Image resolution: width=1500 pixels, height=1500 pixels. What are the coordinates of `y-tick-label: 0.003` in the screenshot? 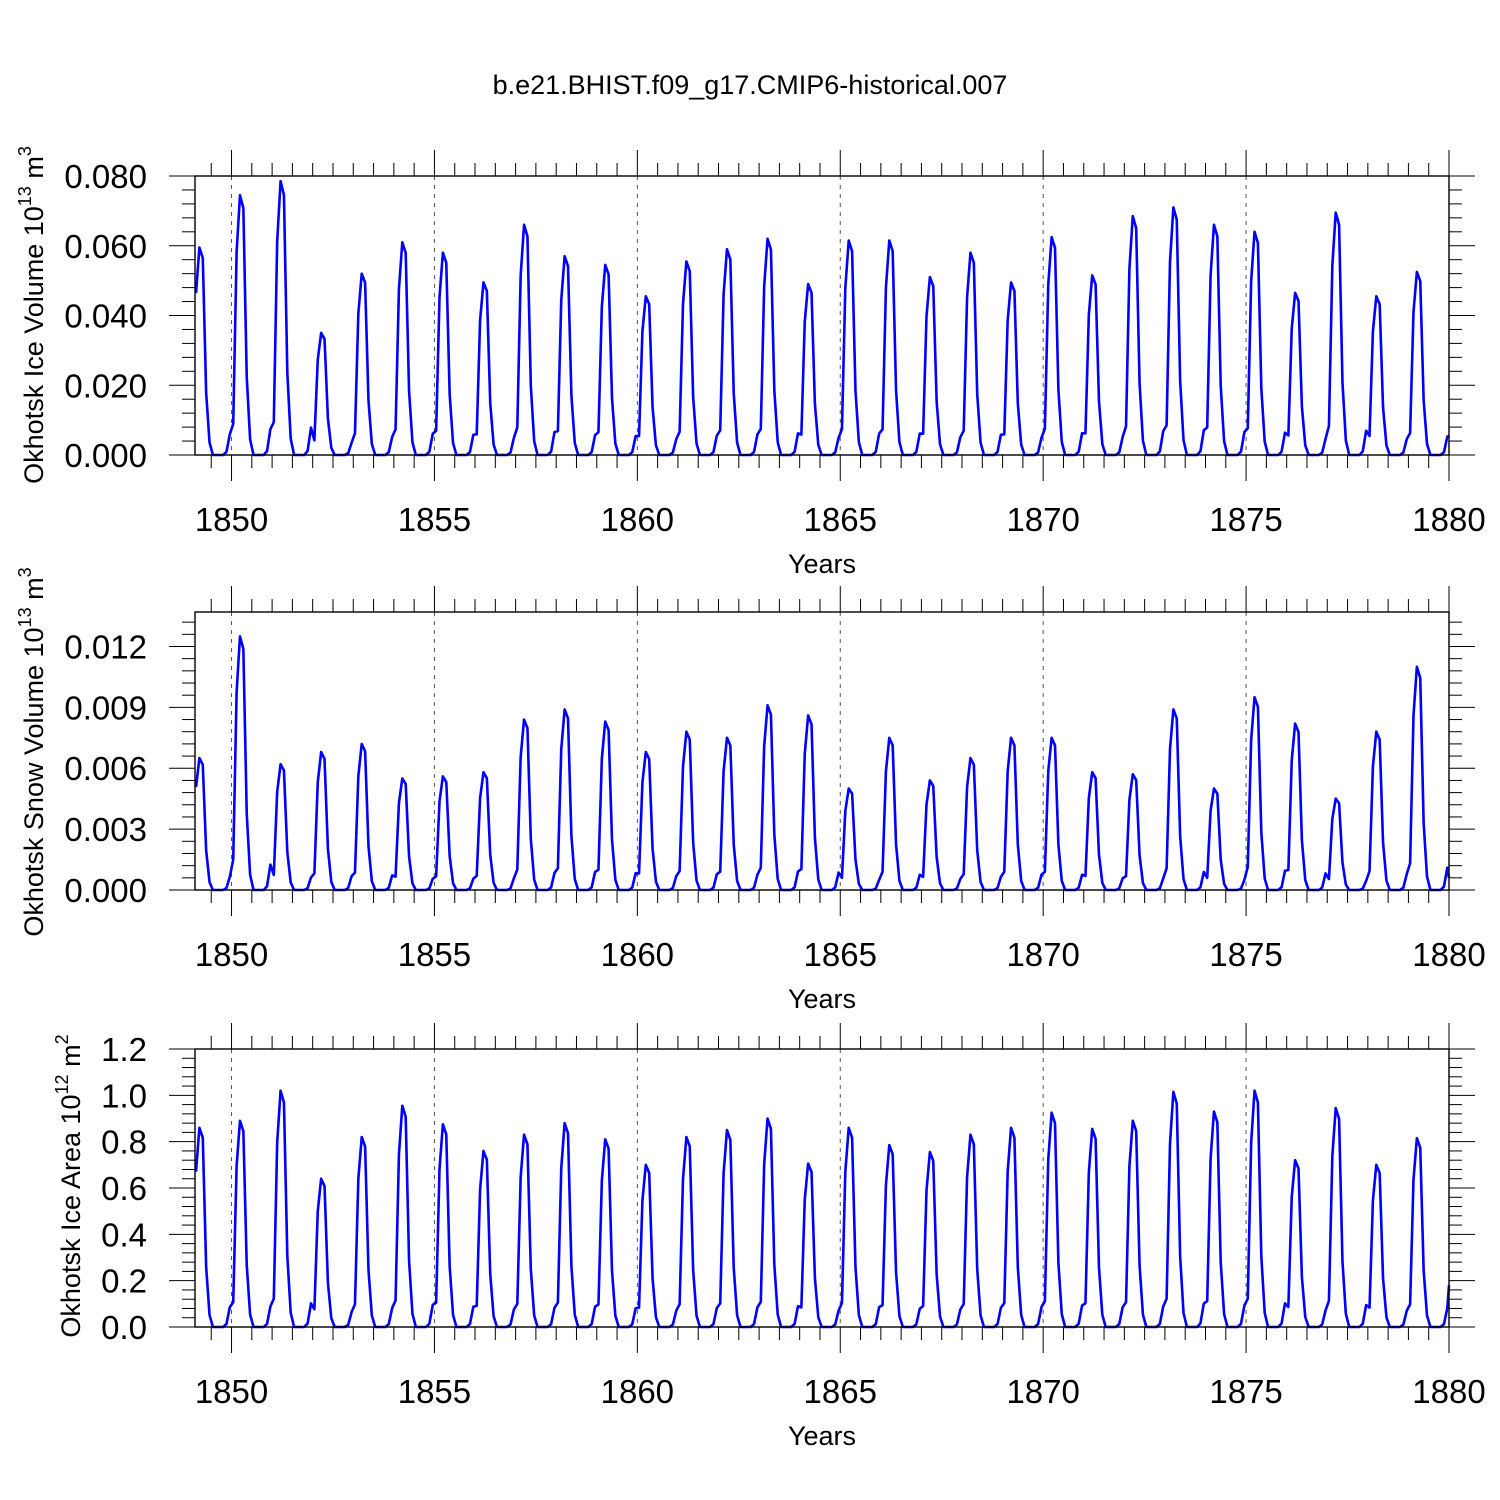 It's located at (105, 829).